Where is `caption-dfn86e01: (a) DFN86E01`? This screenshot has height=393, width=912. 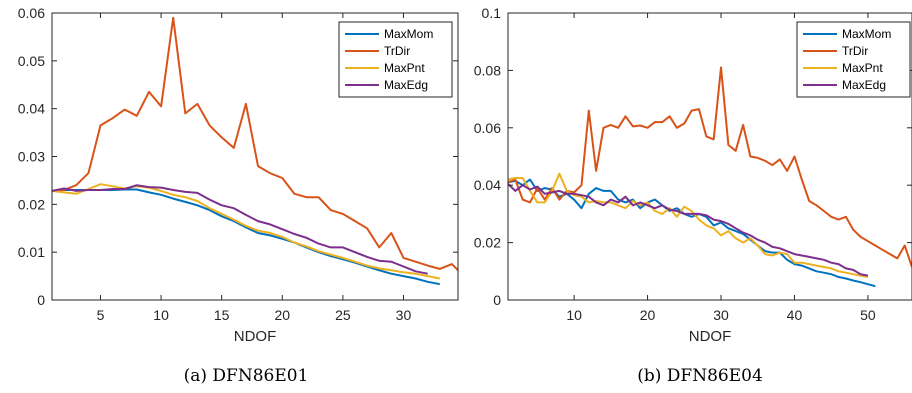
caption-dfn86e01: (a) DFN86E01 is located at coordinates (246, 376).